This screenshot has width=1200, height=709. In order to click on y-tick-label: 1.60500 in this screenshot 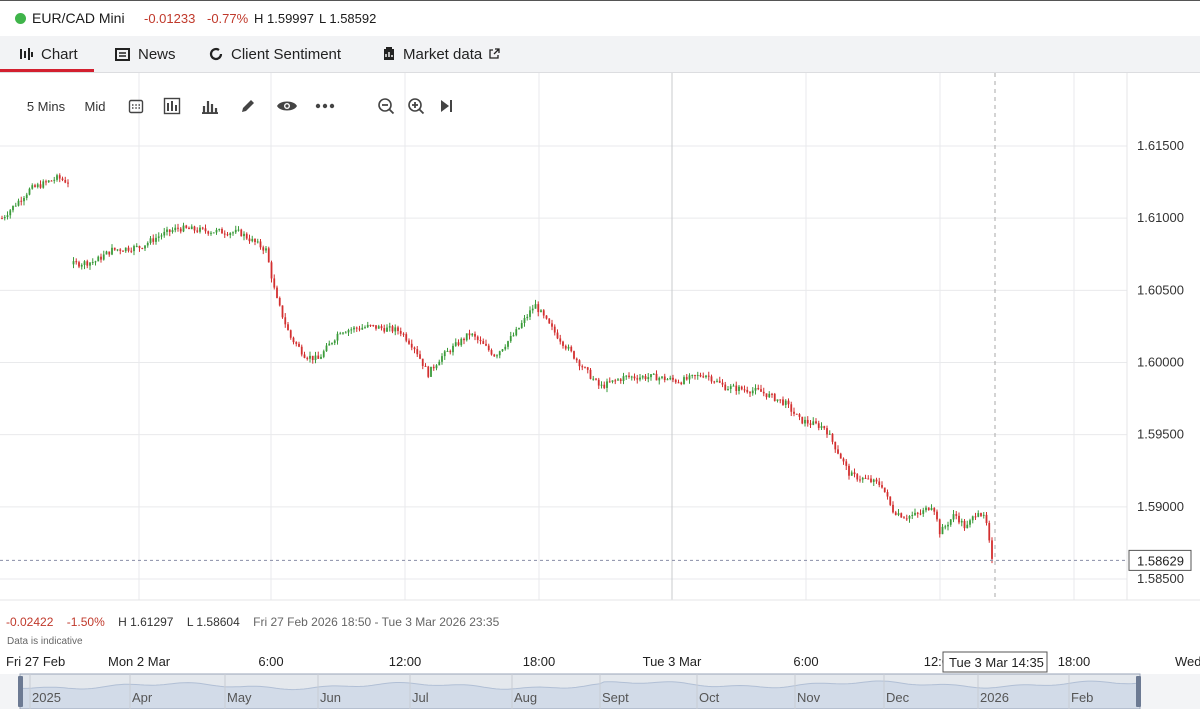, I will do `click(1160, 289)`.